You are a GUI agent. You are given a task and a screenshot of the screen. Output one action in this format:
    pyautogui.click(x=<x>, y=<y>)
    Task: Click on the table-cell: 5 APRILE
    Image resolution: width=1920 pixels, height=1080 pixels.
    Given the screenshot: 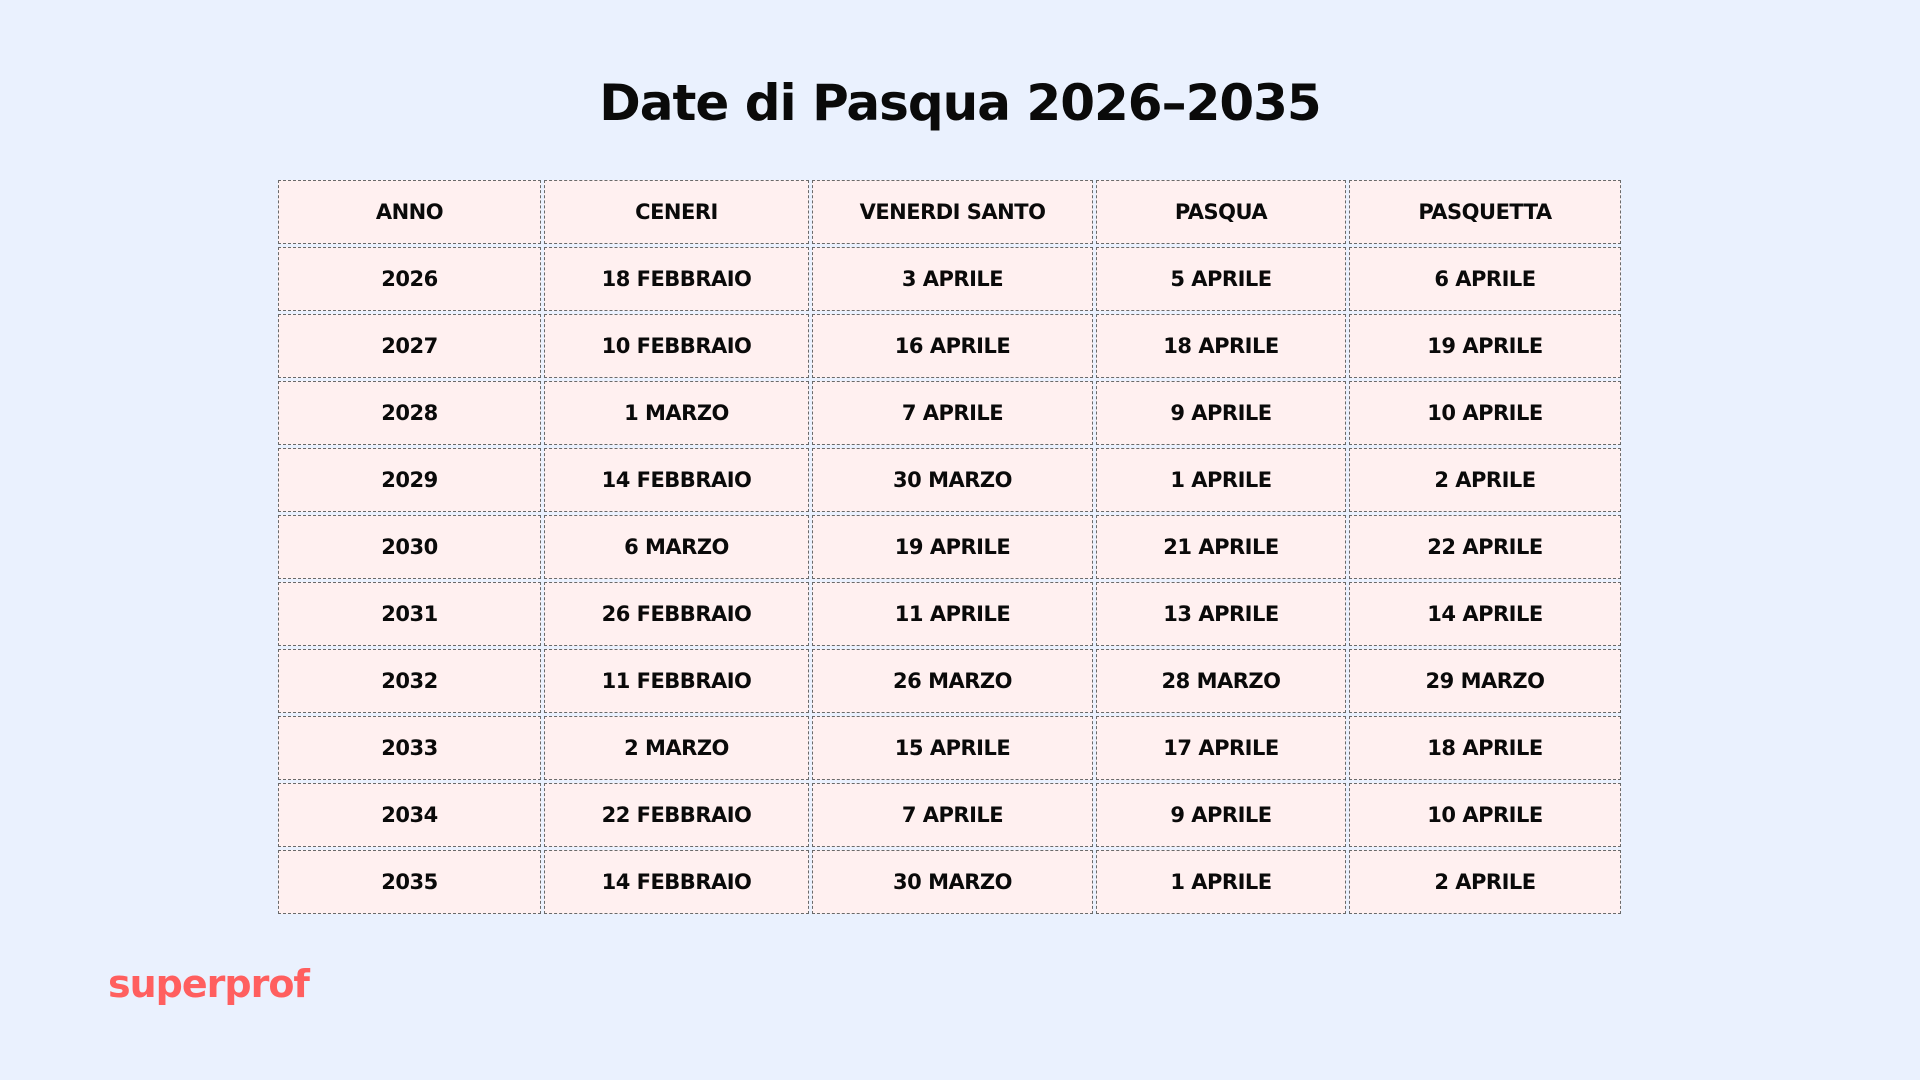 What is the action you would take?
    pyautogui.click(x=1221, y=279)
    